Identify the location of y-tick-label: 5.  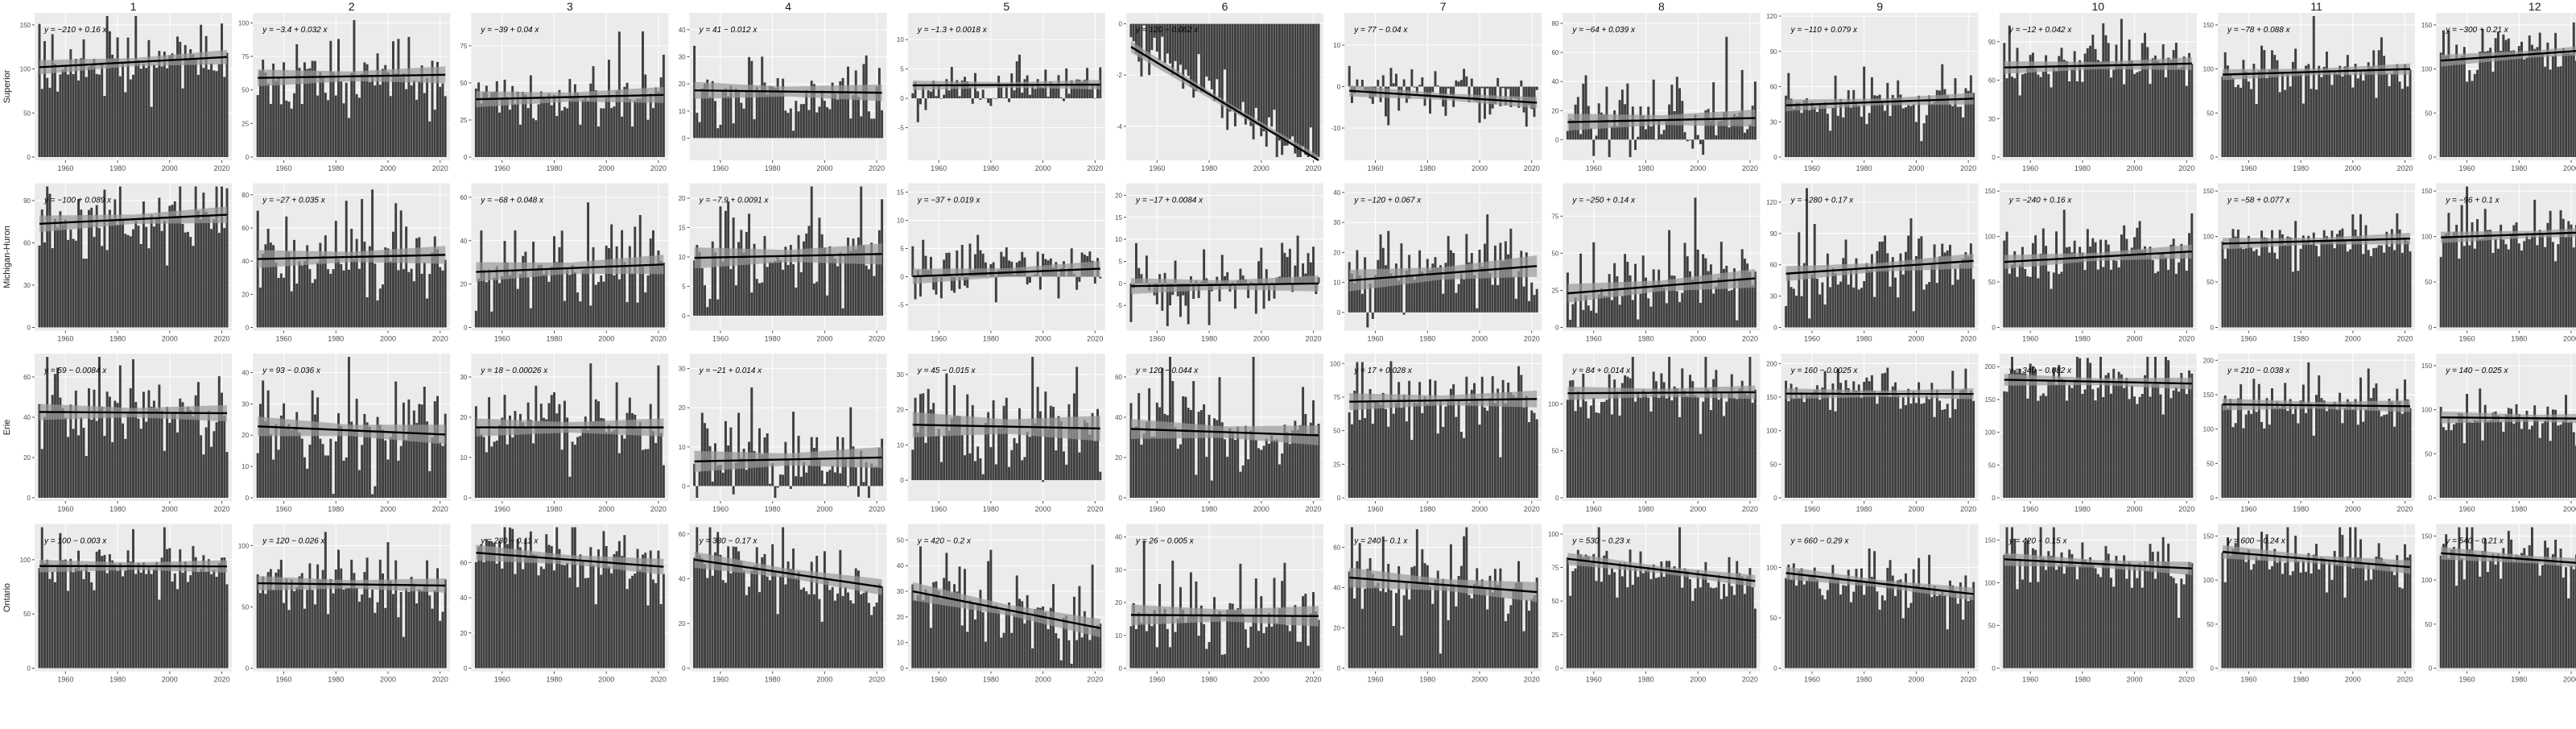
(1121, 261).